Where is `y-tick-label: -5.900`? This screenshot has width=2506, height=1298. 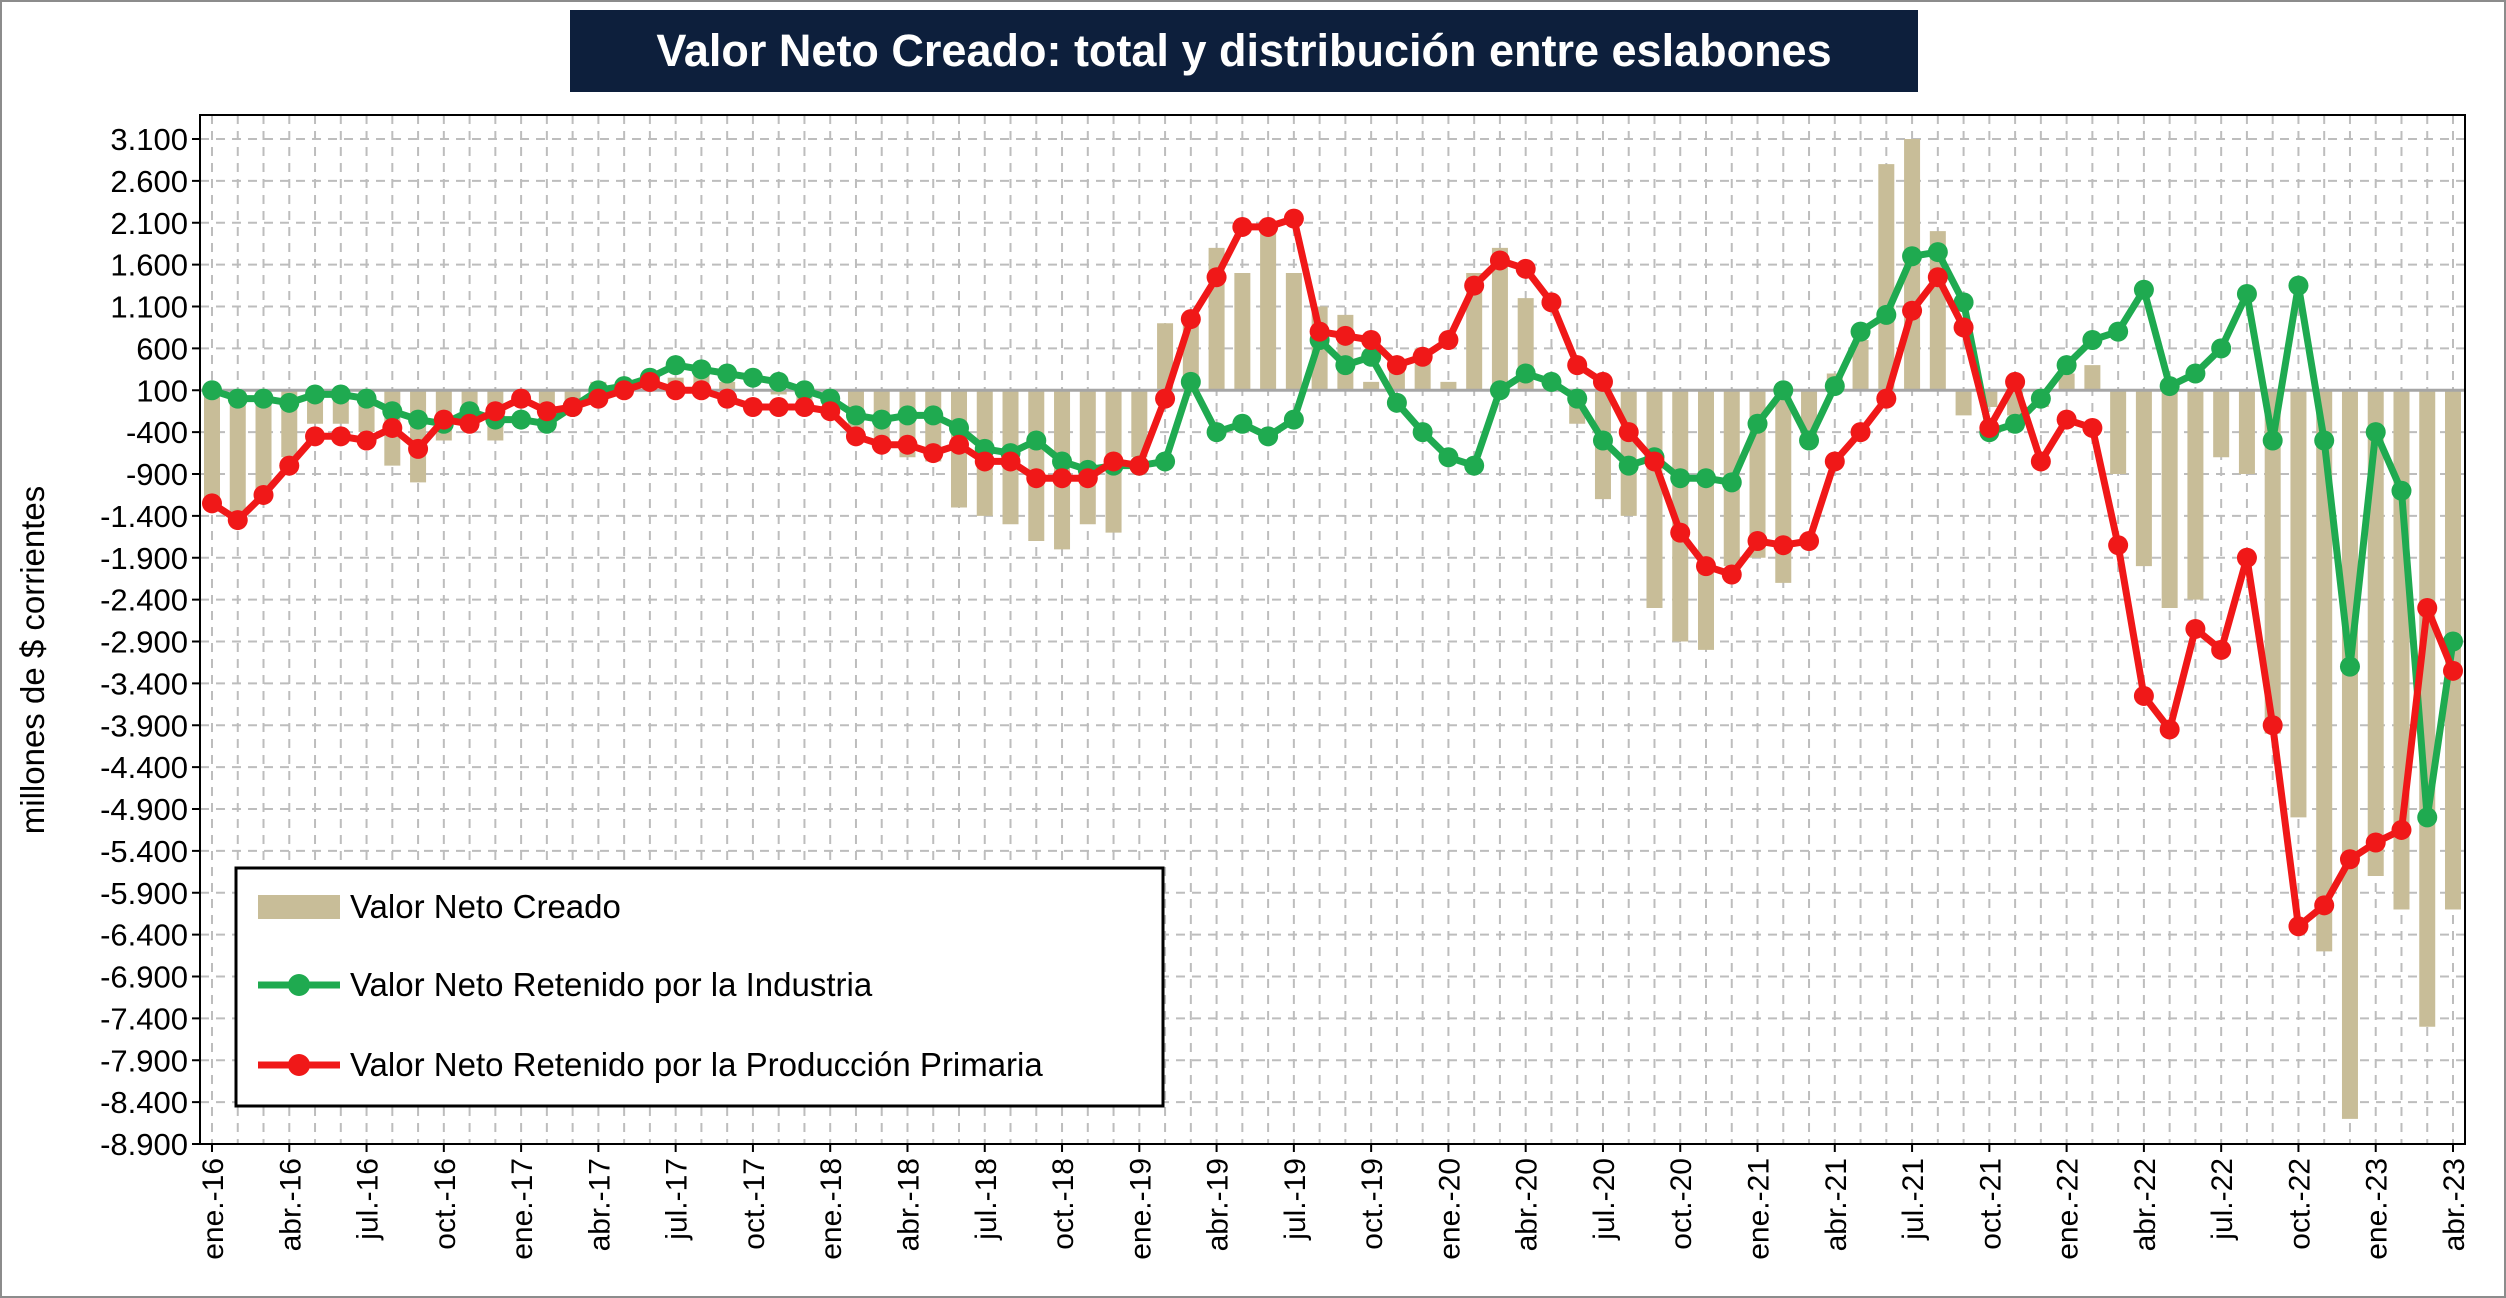
y-tick-label: -5.900 is located at coordinates (144, 893).